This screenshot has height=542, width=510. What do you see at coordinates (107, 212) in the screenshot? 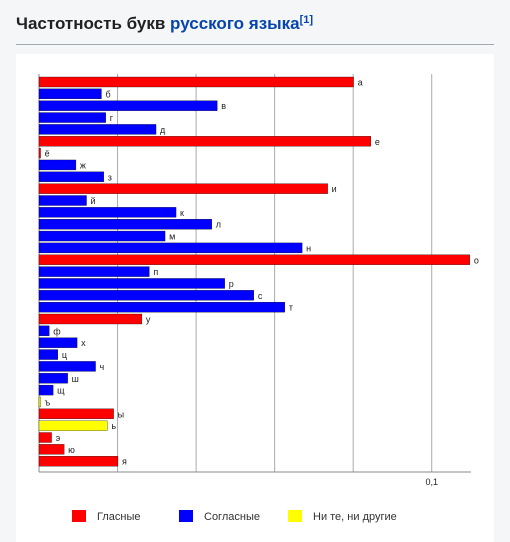
I see `bar-к` at bounding box center [107, 212].